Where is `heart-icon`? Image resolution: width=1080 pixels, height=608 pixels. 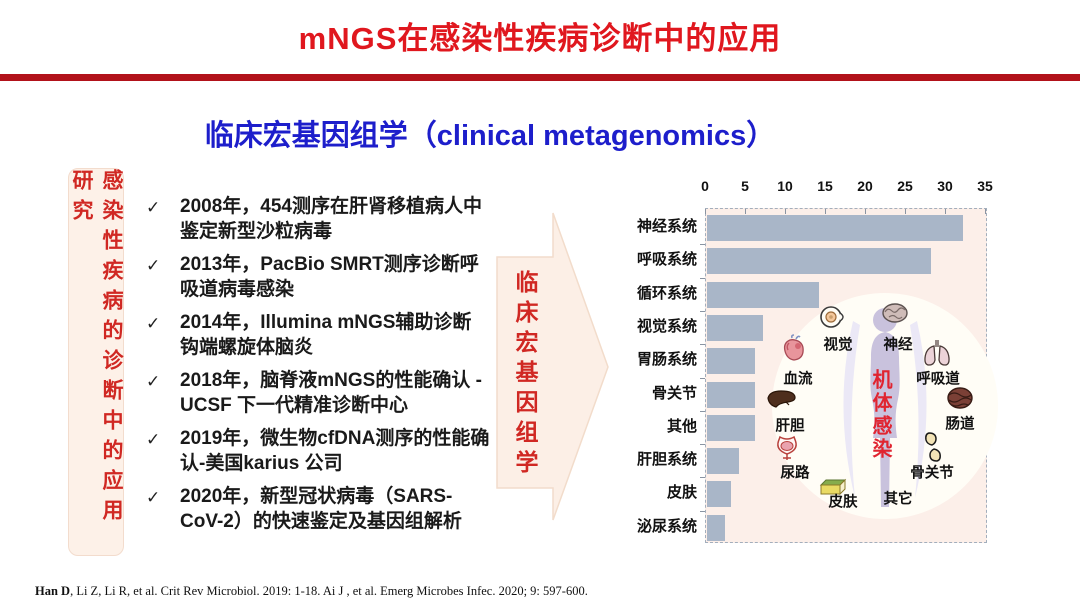
heart-icon is located at coordinates (795, 350).